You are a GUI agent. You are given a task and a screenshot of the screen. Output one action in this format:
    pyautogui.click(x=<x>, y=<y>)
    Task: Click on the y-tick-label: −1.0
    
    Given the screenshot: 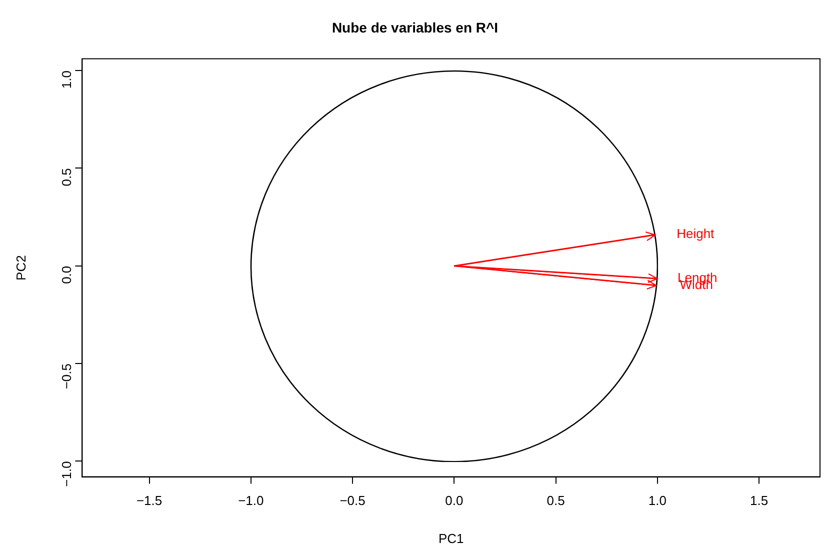 What is the action you would take?
    pyautogui.click(x=66, y=474)
    